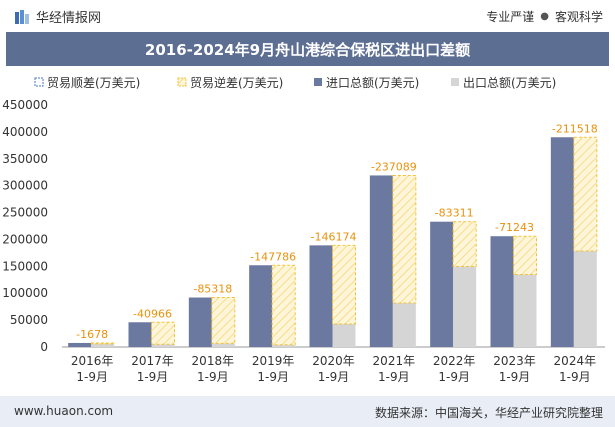 The image size is (615, 427). I want to click on chart-title: 2016-2024年9月舟山港综合保税区进出口差额, so click(307, 50).